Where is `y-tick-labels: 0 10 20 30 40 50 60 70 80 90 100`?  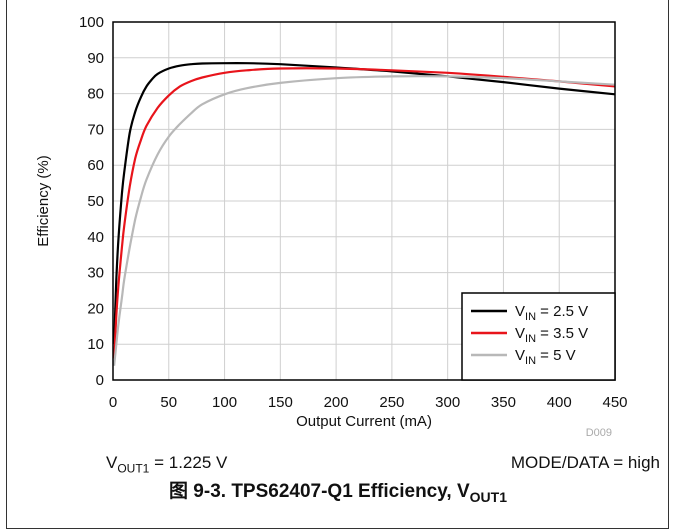
y-tick-labels: 0 10 20 30 40 50 60 70 80 90 100 is located at coordinates (91, 201).